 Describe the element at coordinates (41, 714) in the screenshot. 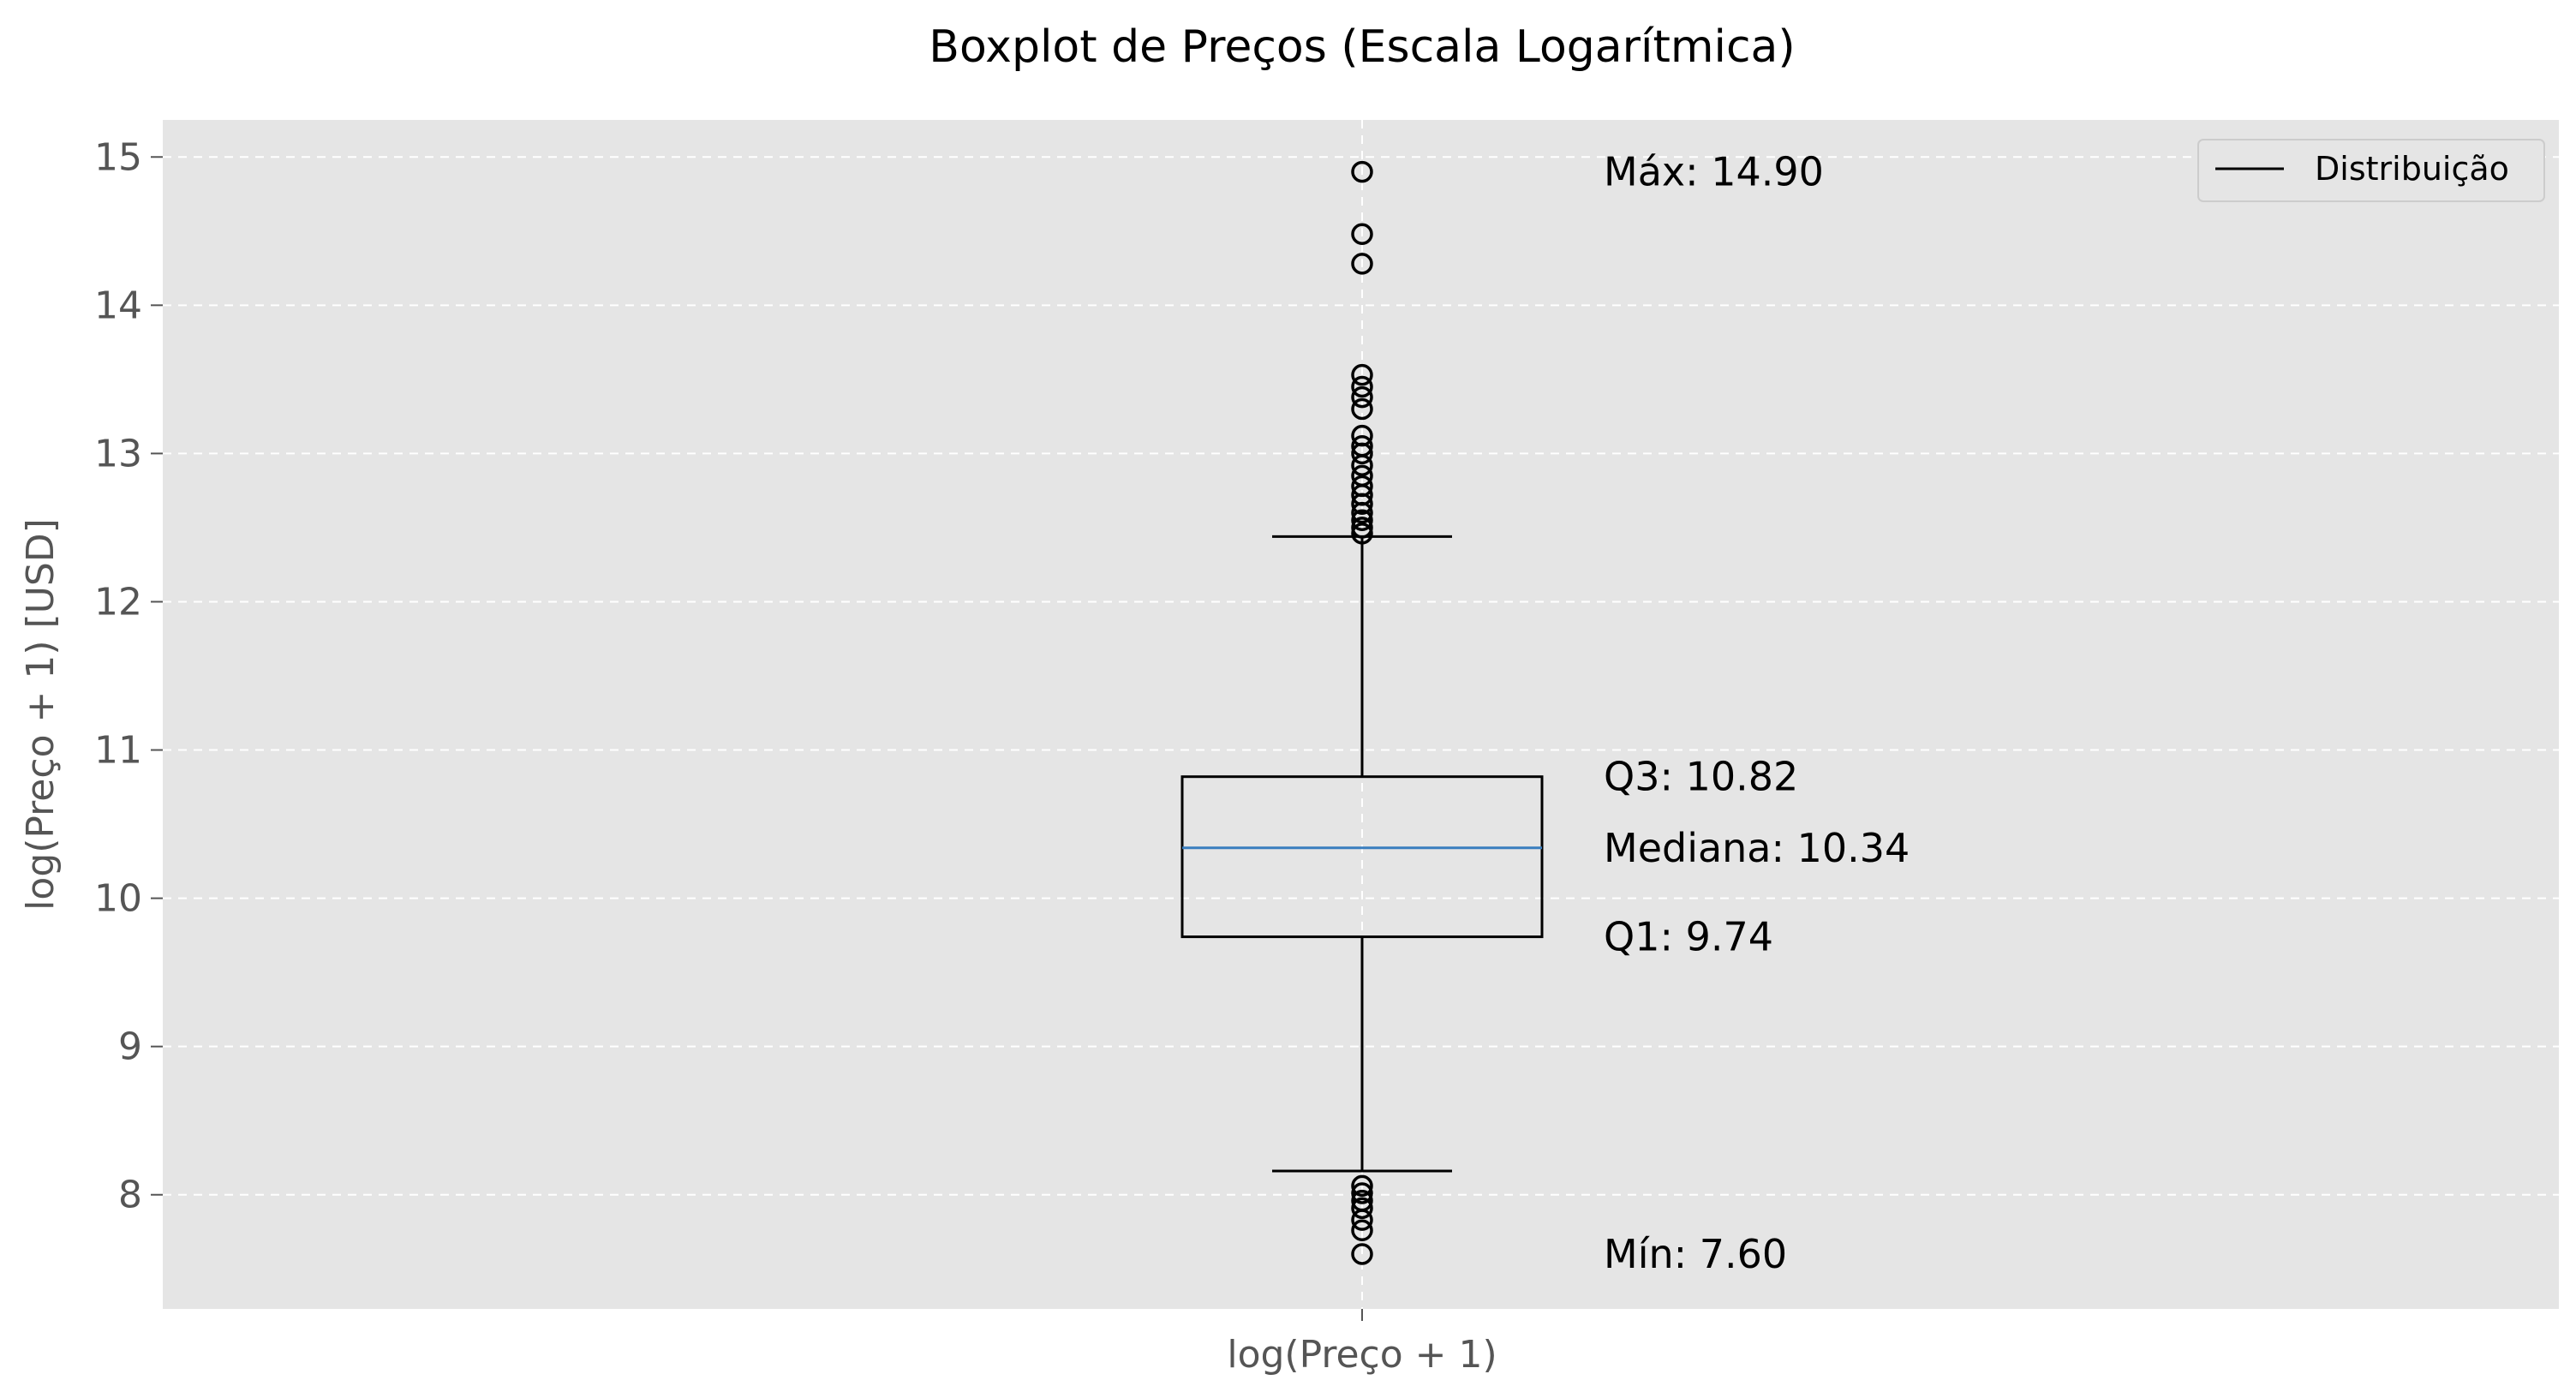

I see `y-axis-label: log(Preço + 1) [USD]` at that location.